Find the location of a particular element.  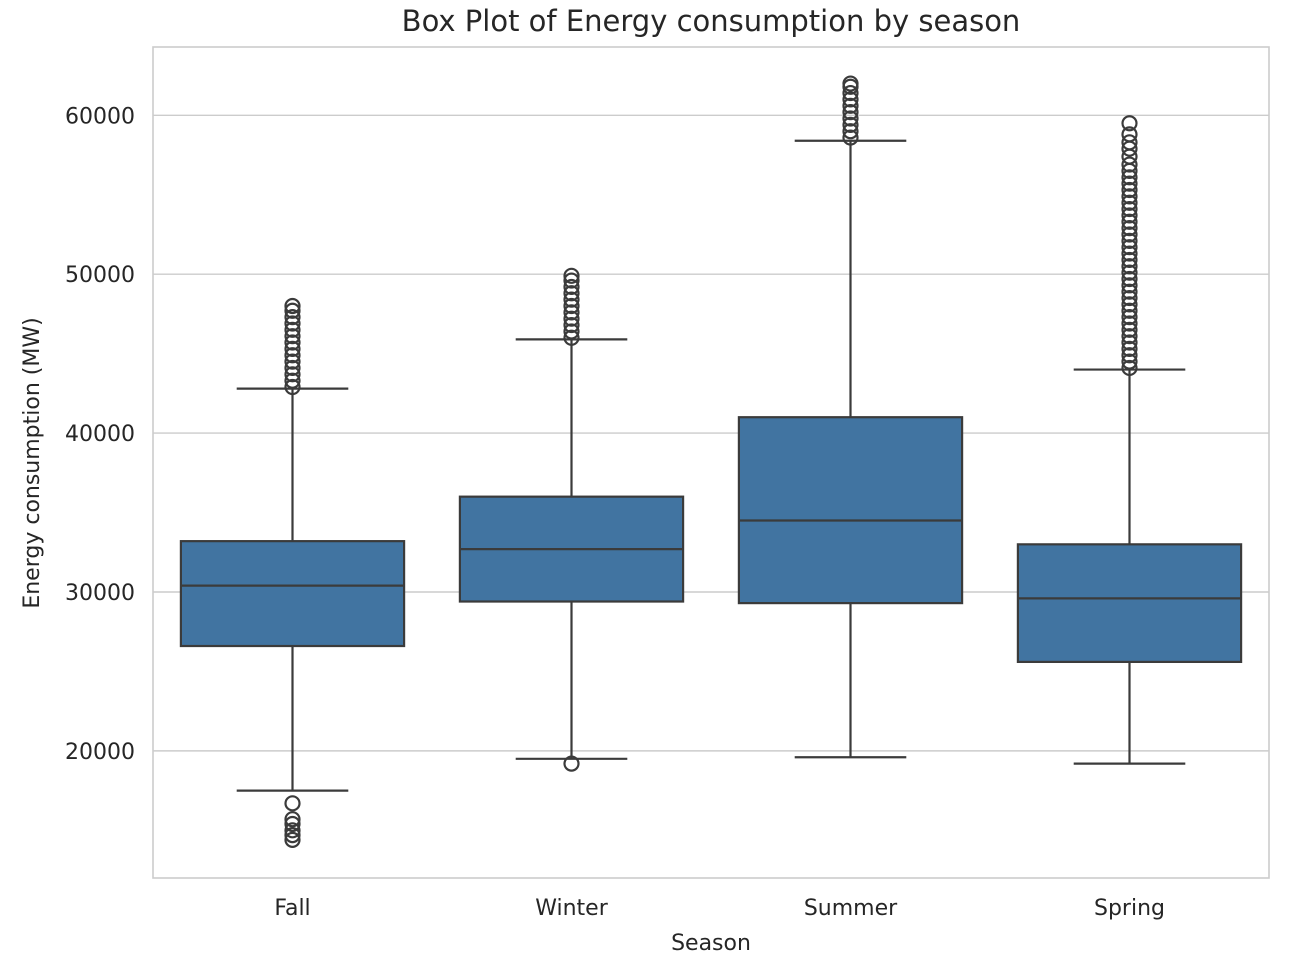

x-tick-label: Summer is located at coordinates (851, 908).